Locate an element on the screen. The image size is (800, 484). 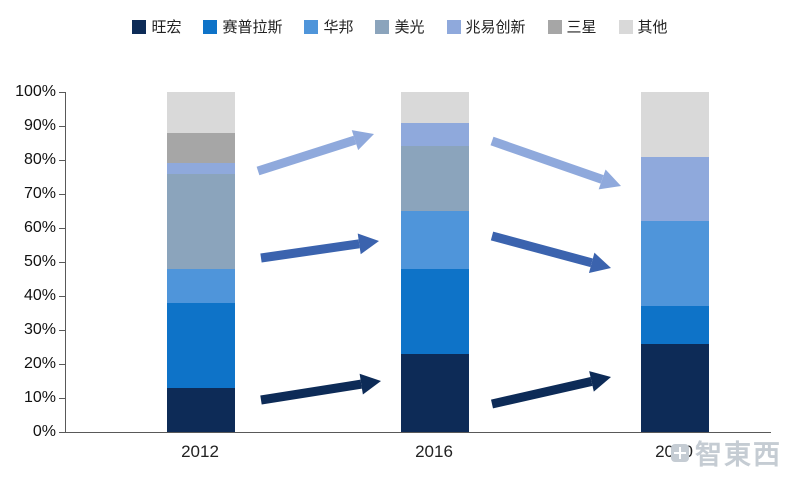
y-axis-label: 100% is located at coordinates (35, 91).